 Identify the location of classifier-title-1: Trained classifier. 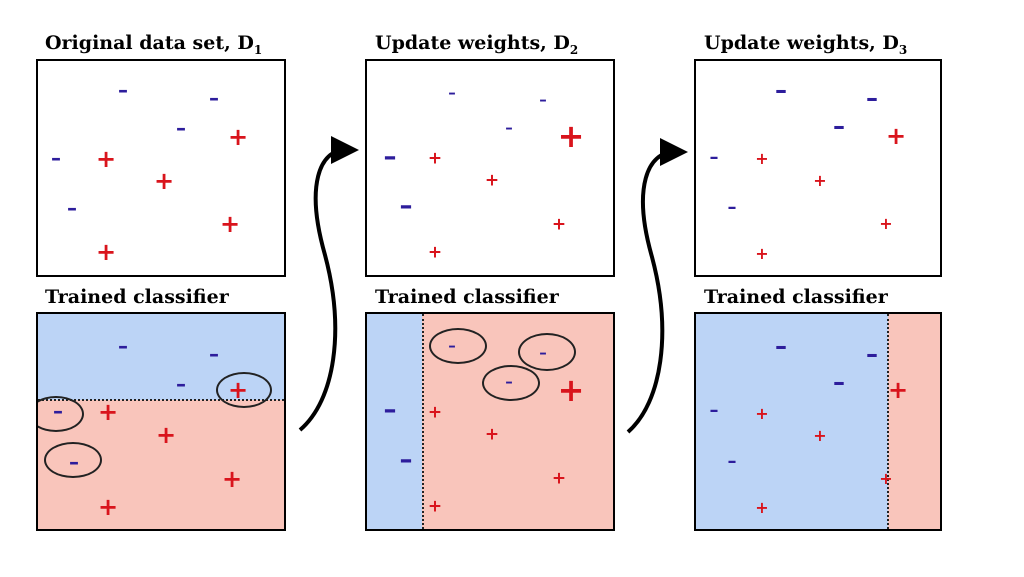
(137, 297).